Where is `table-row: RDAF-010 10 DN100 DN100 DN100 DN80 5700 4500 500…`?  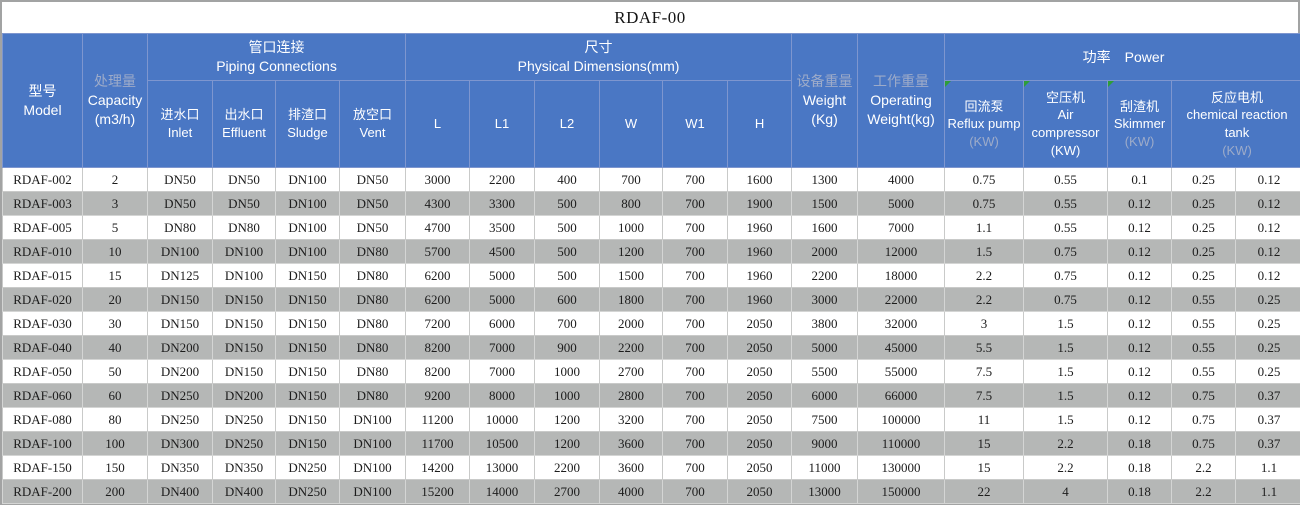
table-row: RDAF-010 10 DN100 DN100 DN100 DN80 5700 4500 500… is located at coordinates (651, 251).